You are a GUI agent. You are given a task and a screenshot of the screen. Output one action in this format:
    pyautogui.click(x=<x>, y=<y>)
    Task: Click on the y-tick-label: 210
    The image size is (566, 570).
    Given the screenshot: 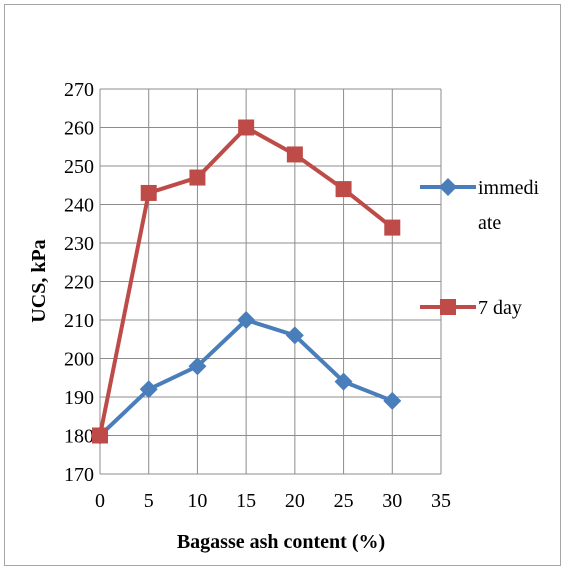 What is the action you would take?
    pyautogui.click(x=79, y=321)
    